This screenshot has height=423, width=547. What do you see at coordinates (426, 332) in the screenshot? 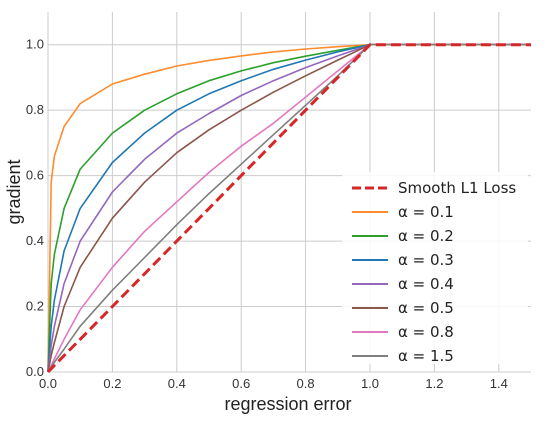
I see `legend-label: α = 0.8` at bounding box center [426, 332].